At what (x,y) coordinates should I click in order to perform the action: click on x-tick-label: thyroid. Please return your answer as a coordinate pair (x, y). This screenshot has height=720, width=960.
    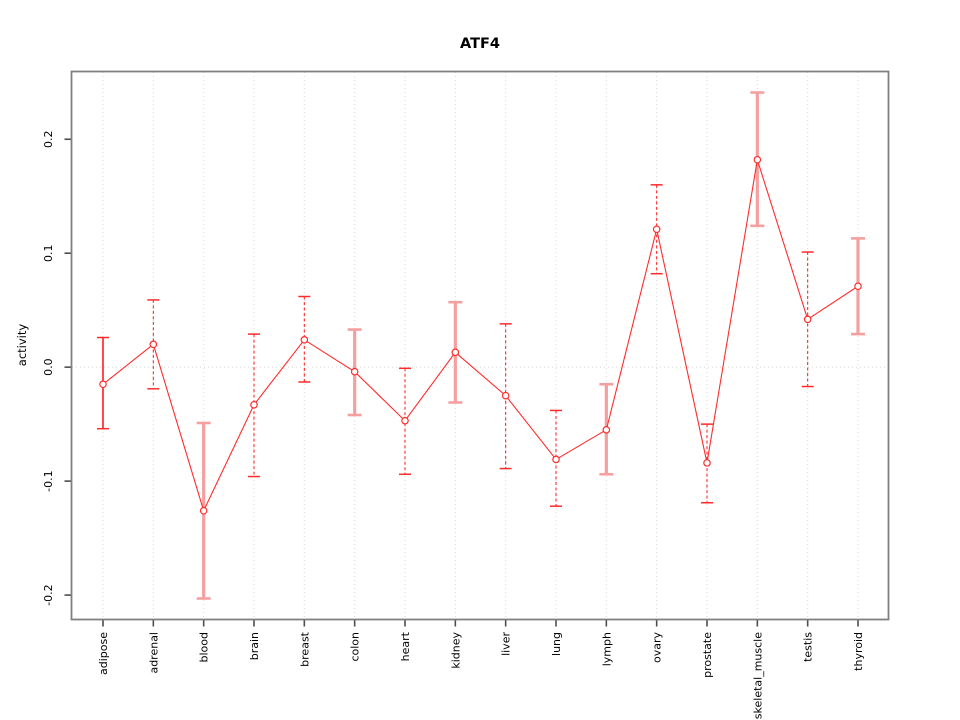
    Looking at the image, I should click on (858, 651).